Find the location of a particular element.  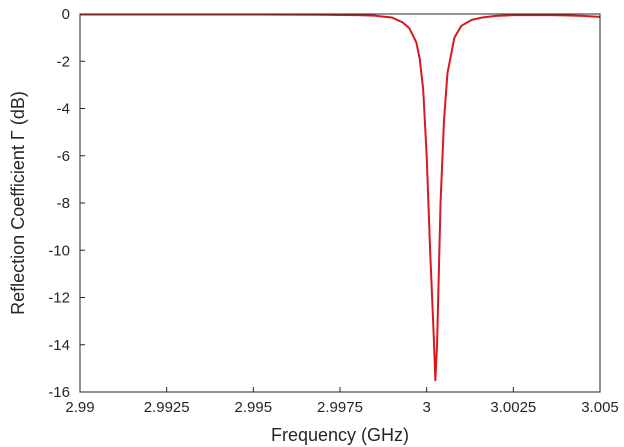

y-tick-label: -10 is located at coordinates (59, 250).